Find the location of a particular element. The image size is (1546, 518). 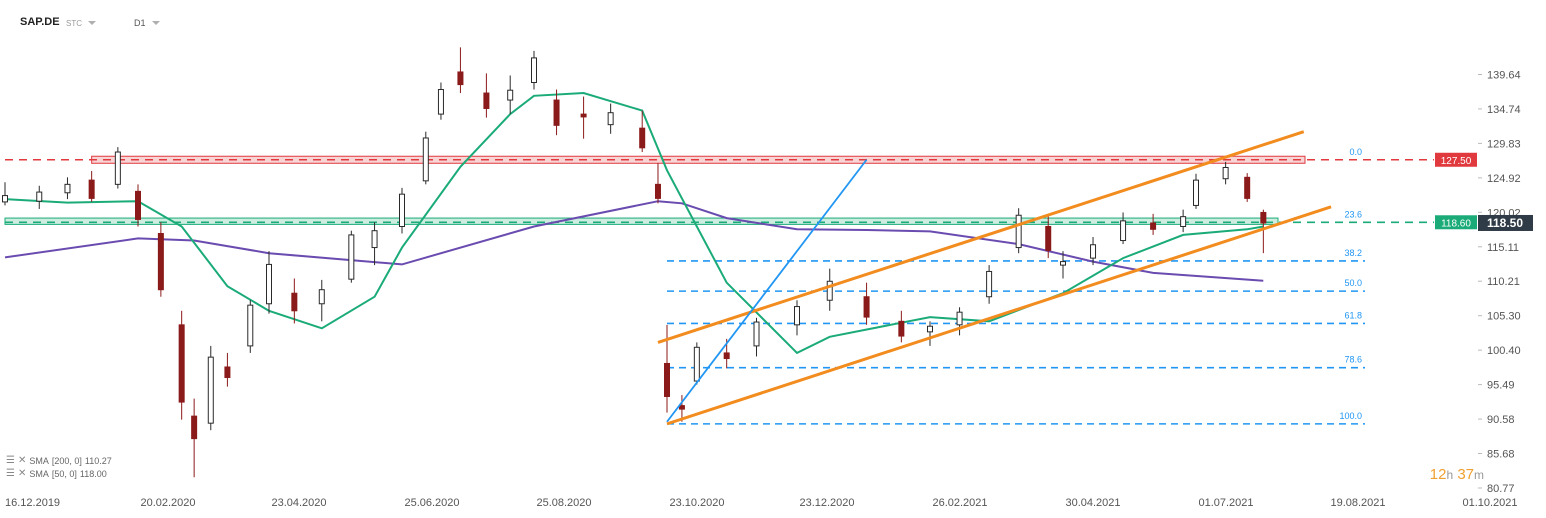

price-level-label: 118.60 is located at coordinates (1456, 223).